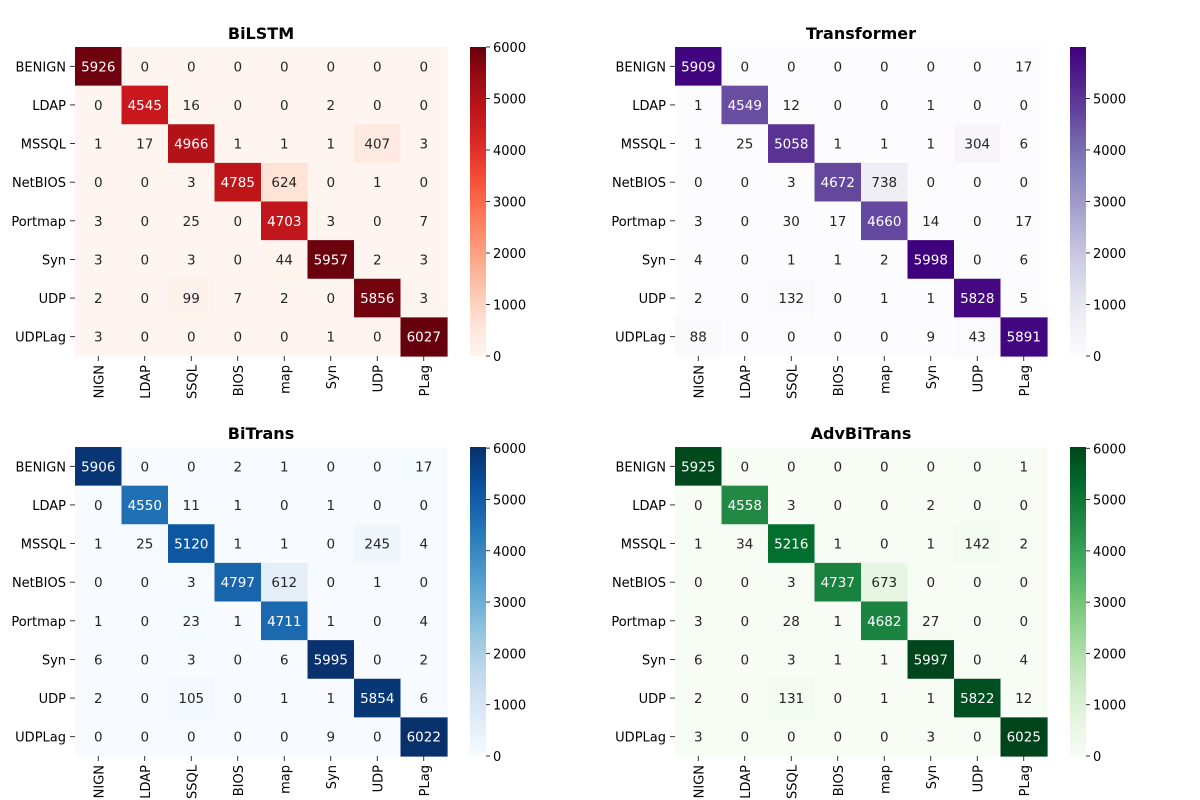 This screenshot has height=800, width=1200. Describe the element at coordinates (98, 660) in the screenshot. I see `cell-value-label: 6` at that location.